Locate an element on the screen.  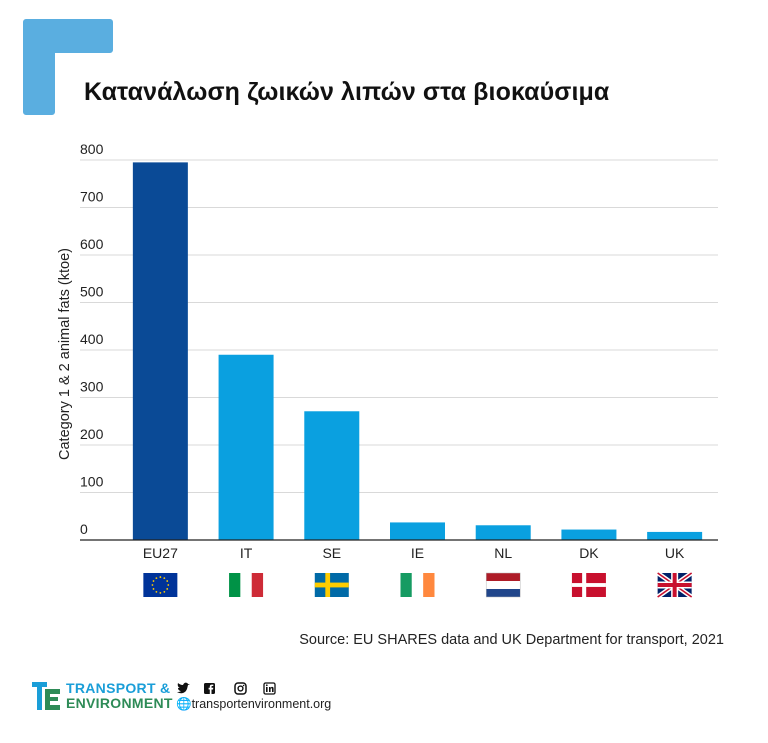
website-link: transportenvironment.org is located at coordinates (261, 704).